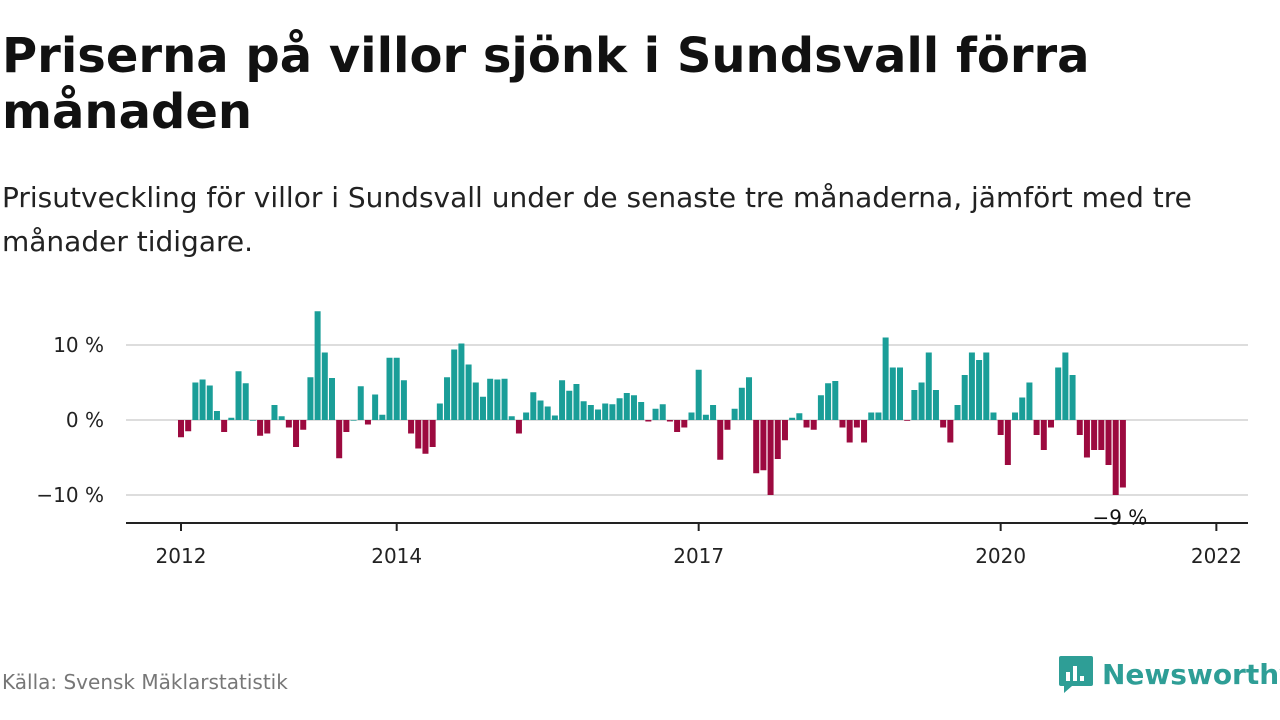 The height and width of the screenshot is (720, 1280). What do you see at coordinates (181, 556) in the screenshot?
I see `x-tick-label: 2012` at bounding box center [181, 556].